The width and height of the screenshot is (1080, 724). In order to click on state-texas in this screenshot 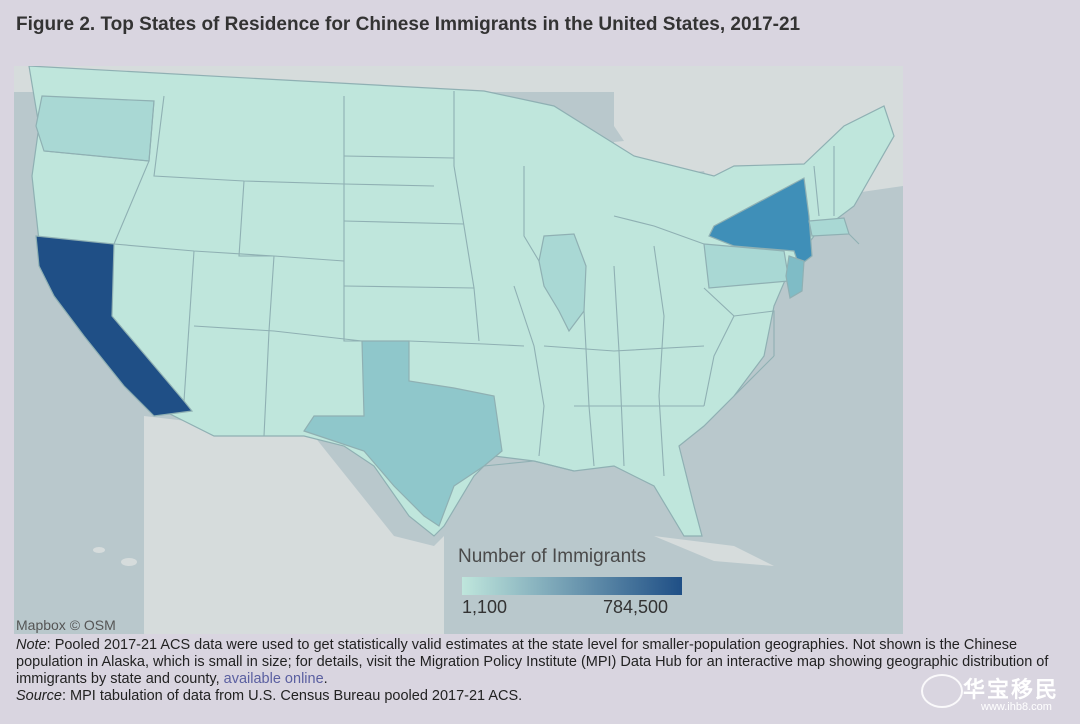, I will do `click(403, 433)`.